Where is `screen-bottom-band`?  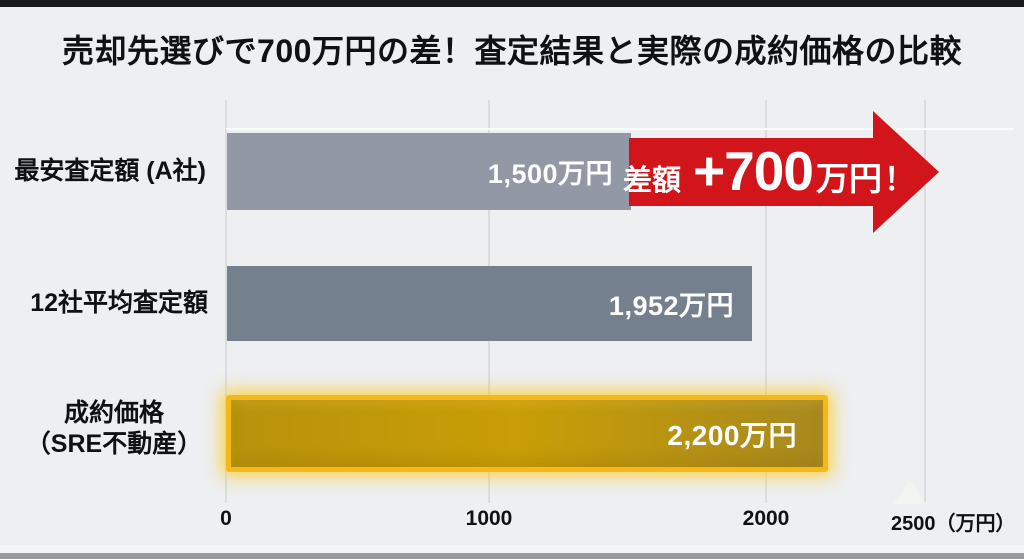
screen-bottom-band is located at coordinates (512, 549).